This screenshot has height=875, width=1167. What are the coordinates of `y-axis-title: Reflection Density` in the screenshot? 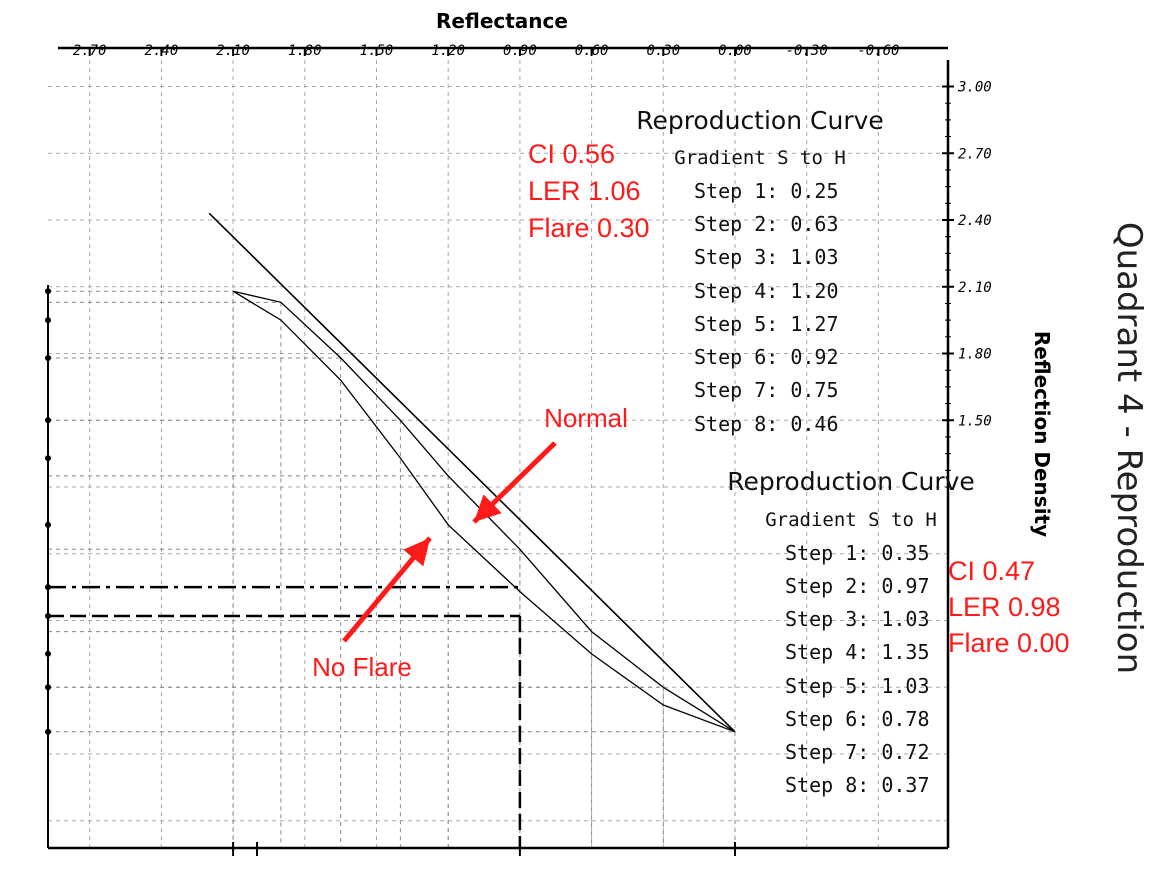 It's located at (1042, 434).